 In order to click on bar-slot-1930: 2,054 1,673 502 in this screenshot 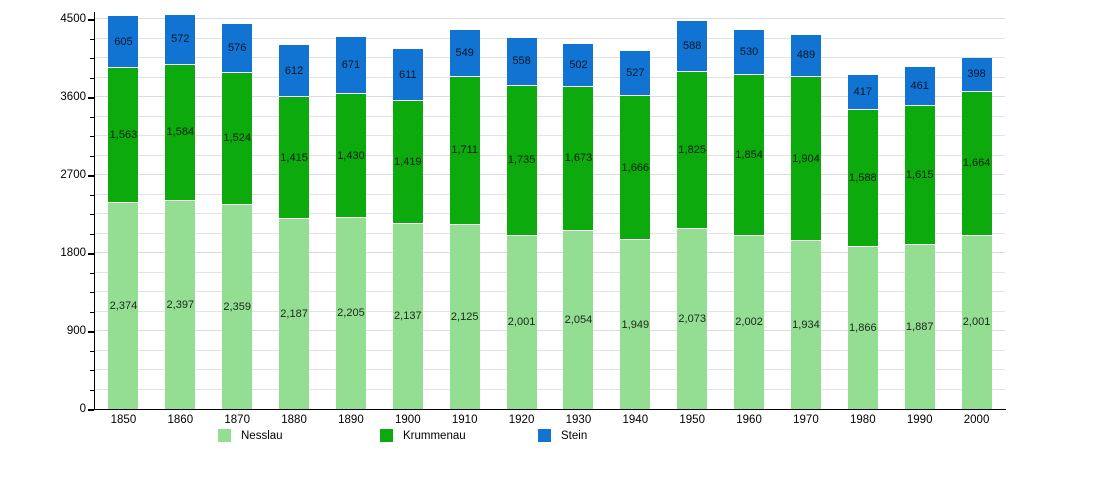, I will do `click(578, 214)`.